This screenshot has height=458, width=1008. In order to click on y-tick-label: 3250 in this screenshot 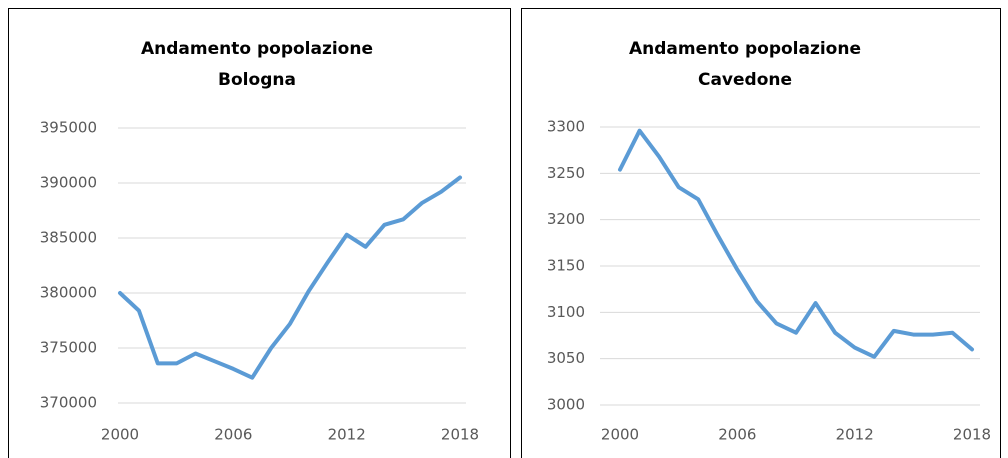, I will do `click(566, 173)`.